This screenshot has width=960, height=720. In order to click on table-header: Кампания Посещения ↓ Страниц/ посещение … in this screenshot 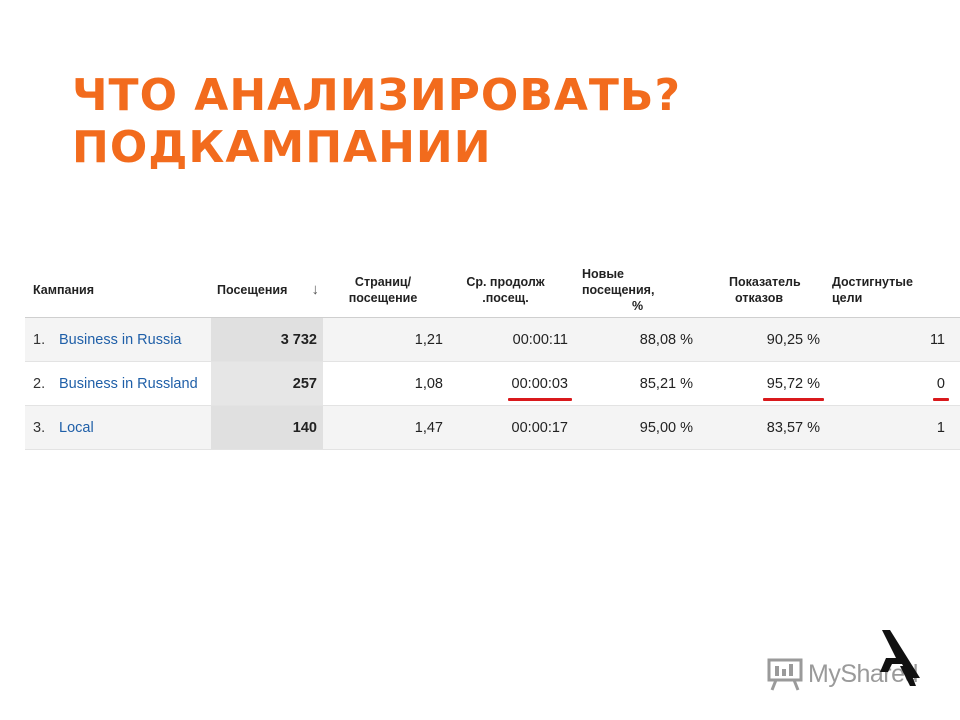, I will do `click(492, 290)`.